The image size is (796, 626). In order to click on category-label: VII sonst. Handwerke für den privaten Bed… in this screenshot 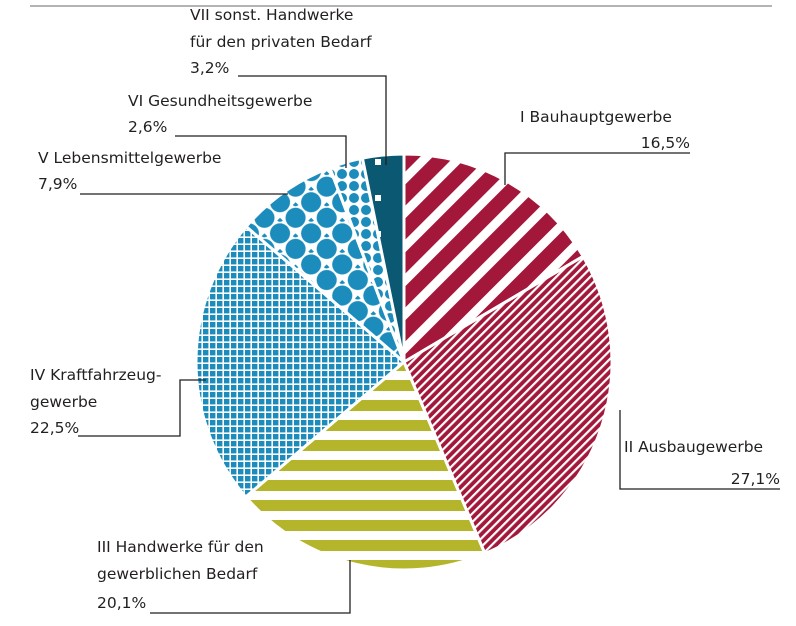, I will do `click(281, 28)`.